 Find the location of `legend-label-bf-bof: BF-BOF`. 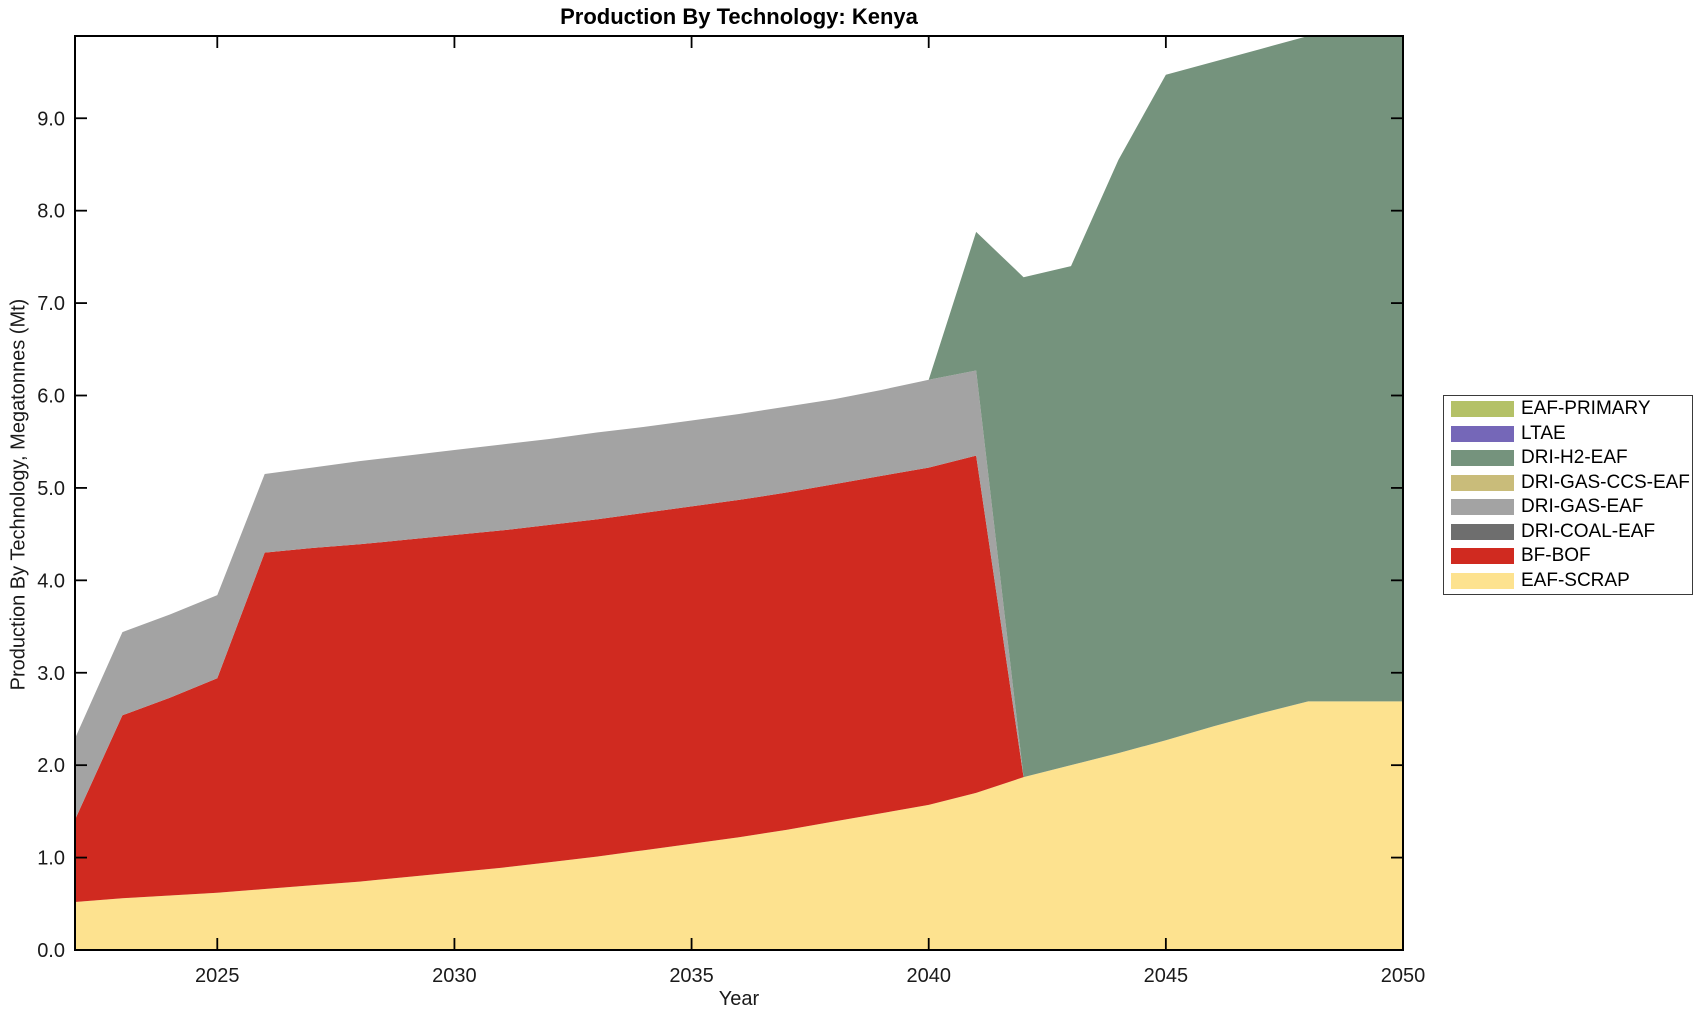

legend-label-bf-bof: BF-BOF is located at coordinates (1556, 556).